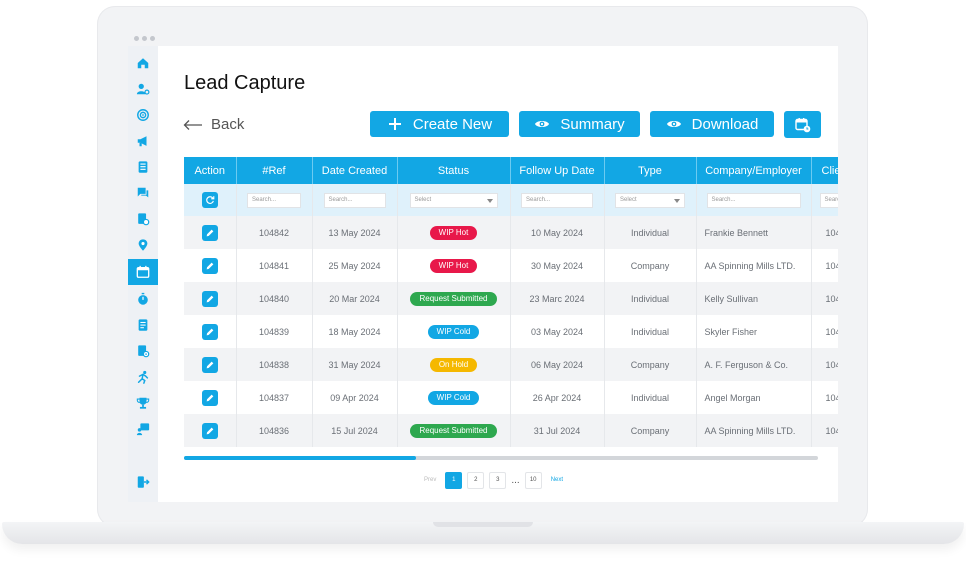 This screenshot has height=565, width=966. Describe the element at coordinates (557, 170) in the screenshot. I see `column-header-follow-up-date: Follow Up Date` at that location.